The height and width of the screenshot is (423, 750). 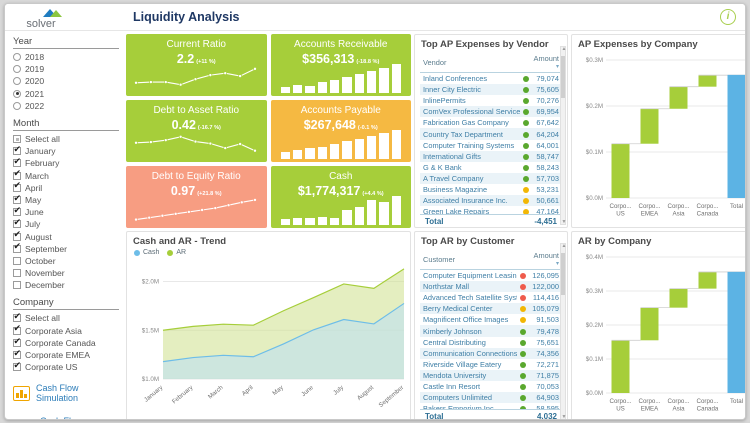 I want to click on month-option-July: July, so click(x=66, y=224).